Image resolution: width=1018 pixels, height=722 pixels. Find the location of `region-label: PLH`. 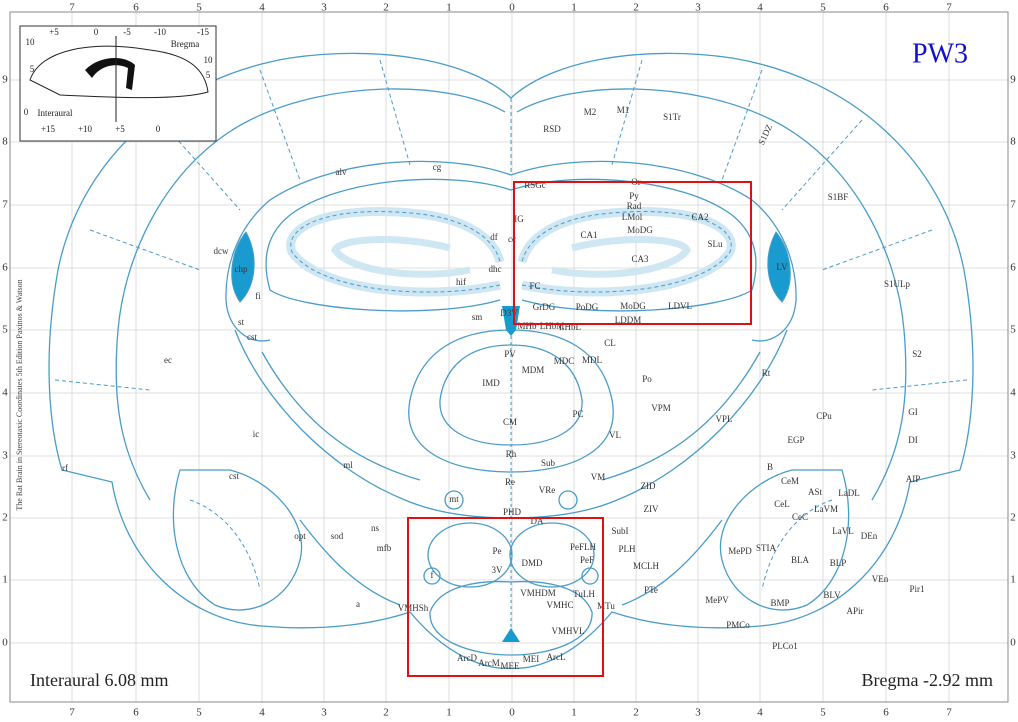

region-label: PLH is located at coordinates (627, 549).